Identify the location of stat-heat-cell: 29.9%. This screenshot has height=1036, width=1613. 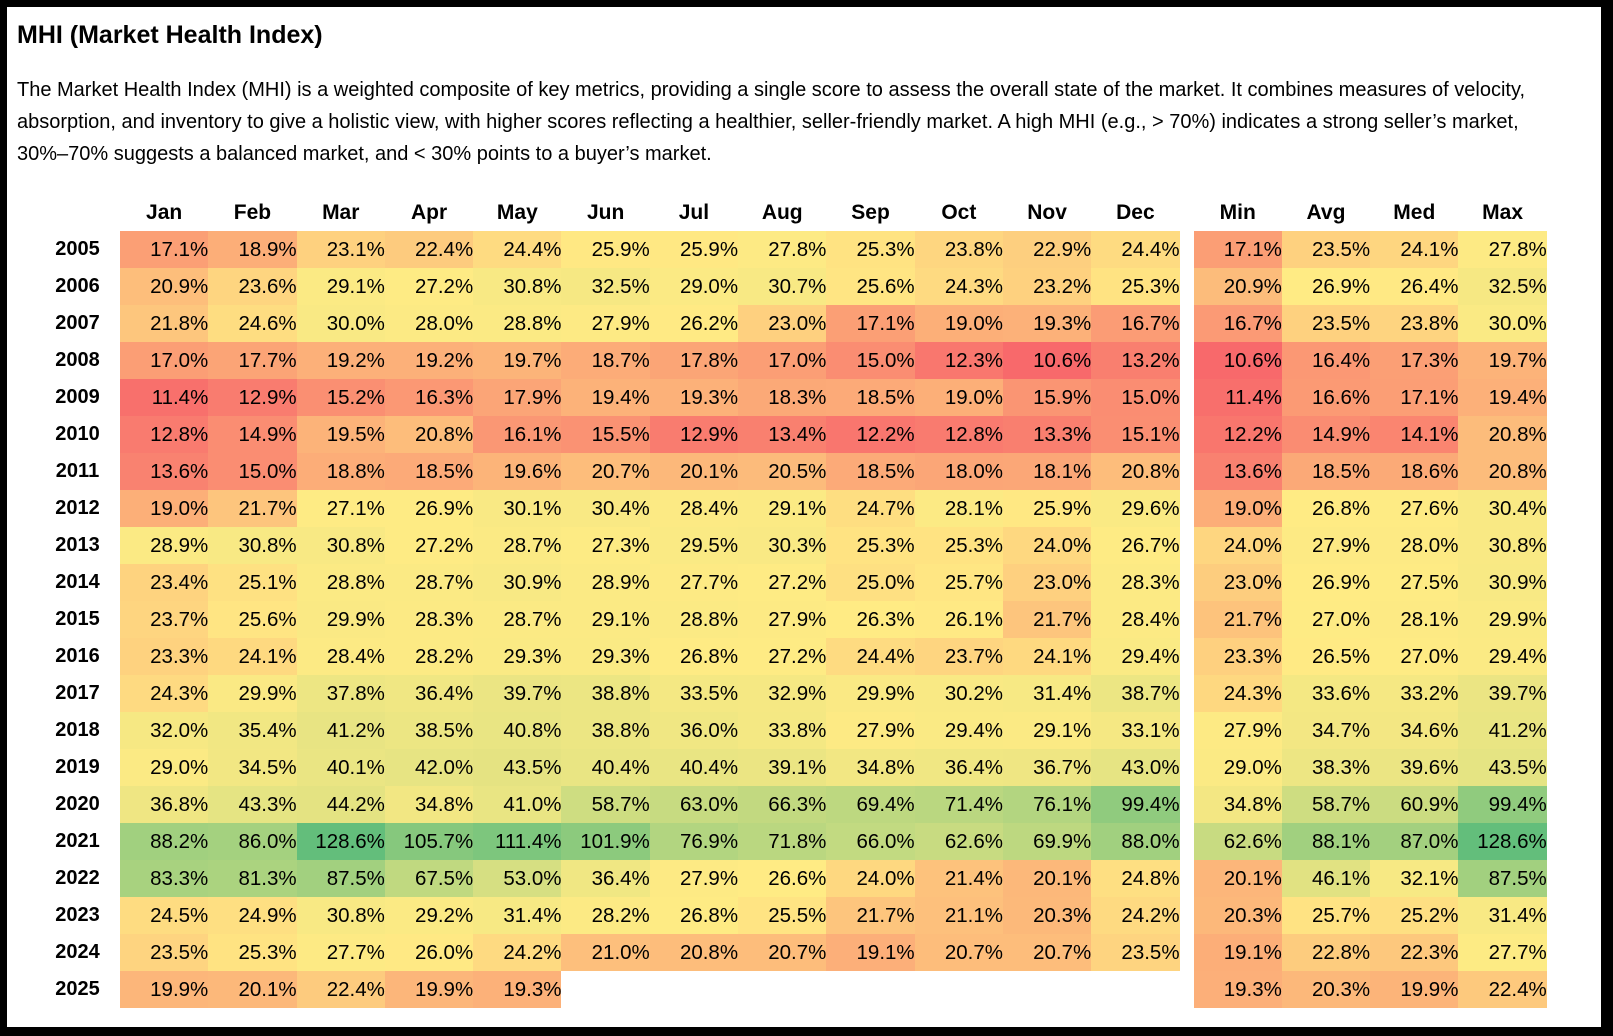
(1502, 619).